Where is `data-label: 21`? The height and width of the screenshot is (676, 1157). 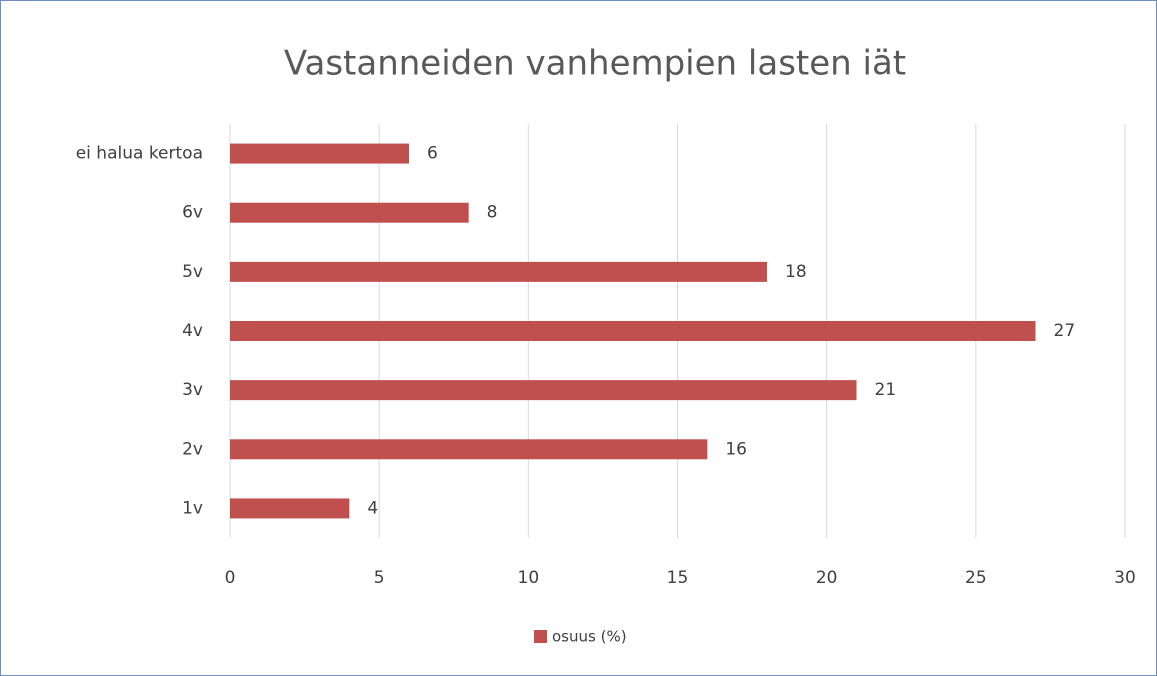
data-label: 21 is located at coordinates (886, 390).